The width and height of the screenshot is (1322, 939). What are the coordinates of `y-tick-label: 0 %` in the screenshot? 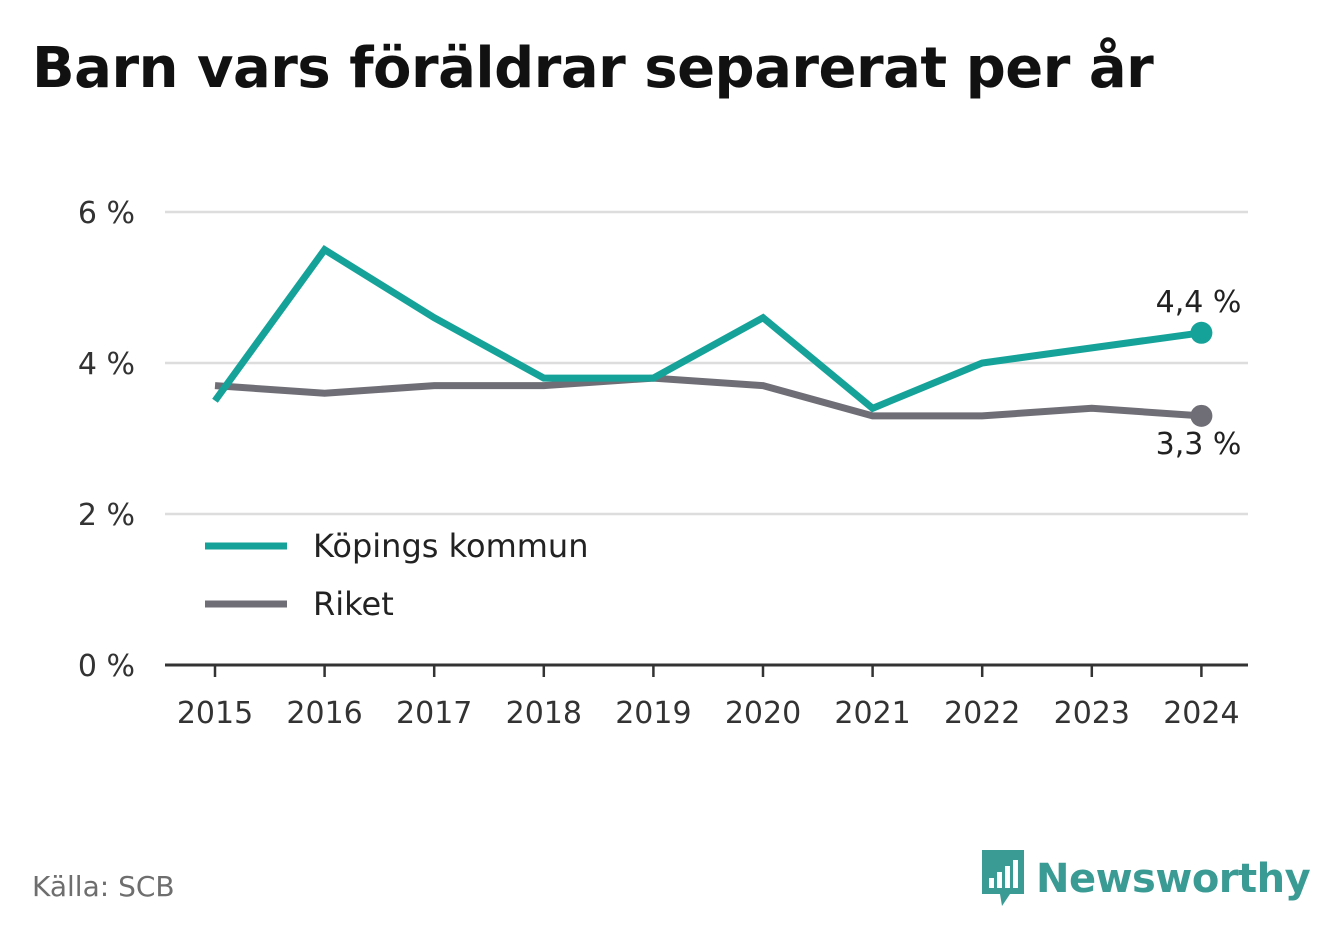 It's located at (106, 666).